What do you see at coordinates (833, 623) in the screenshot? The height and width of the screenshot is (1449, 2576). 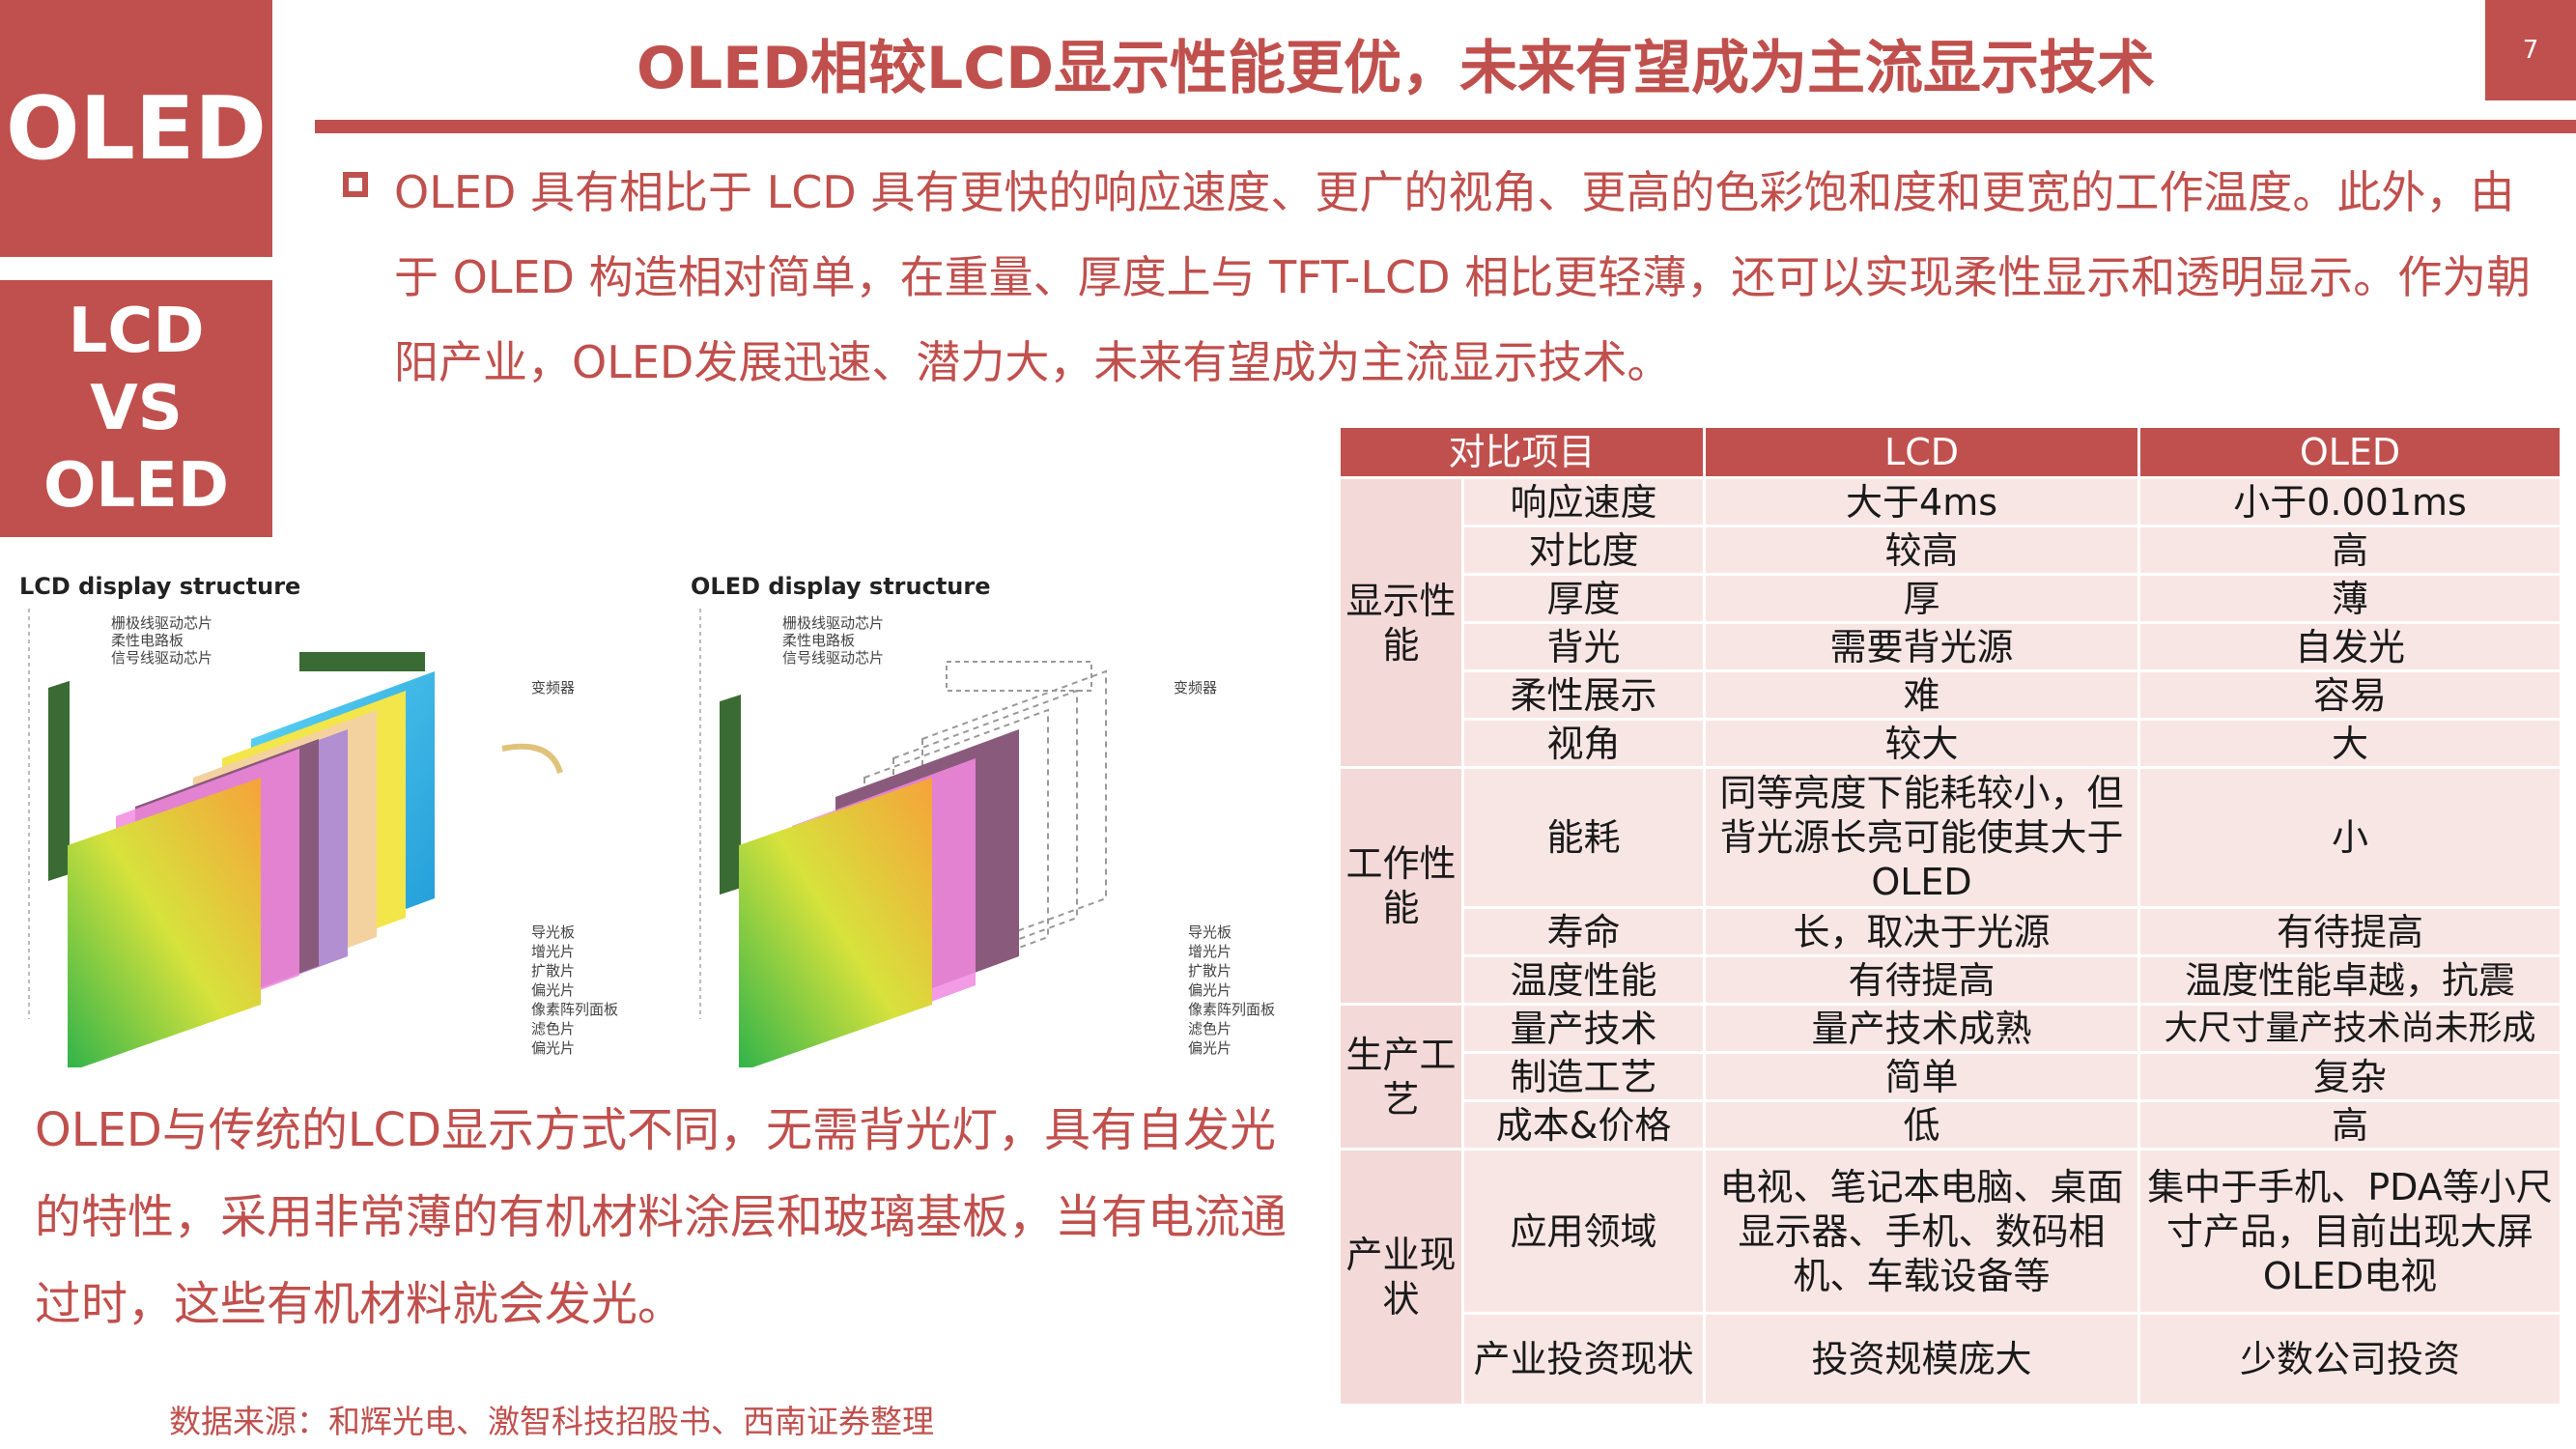 I see `oled-top-label: 栅极线驱动芯片` at bounding box center [833, 623].